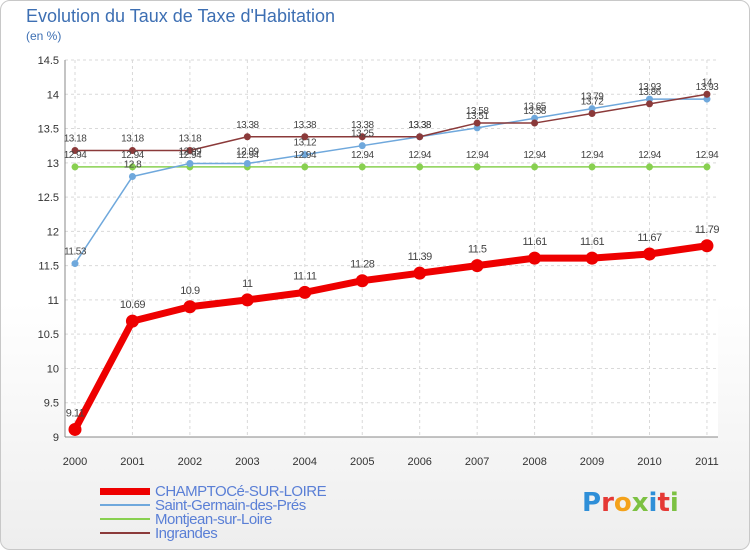 The image size is (750, 550). What do you see at coordinates (649, 92) in the screenshot?
I see `data-label: 13.86` at bounding box center [649, 92].